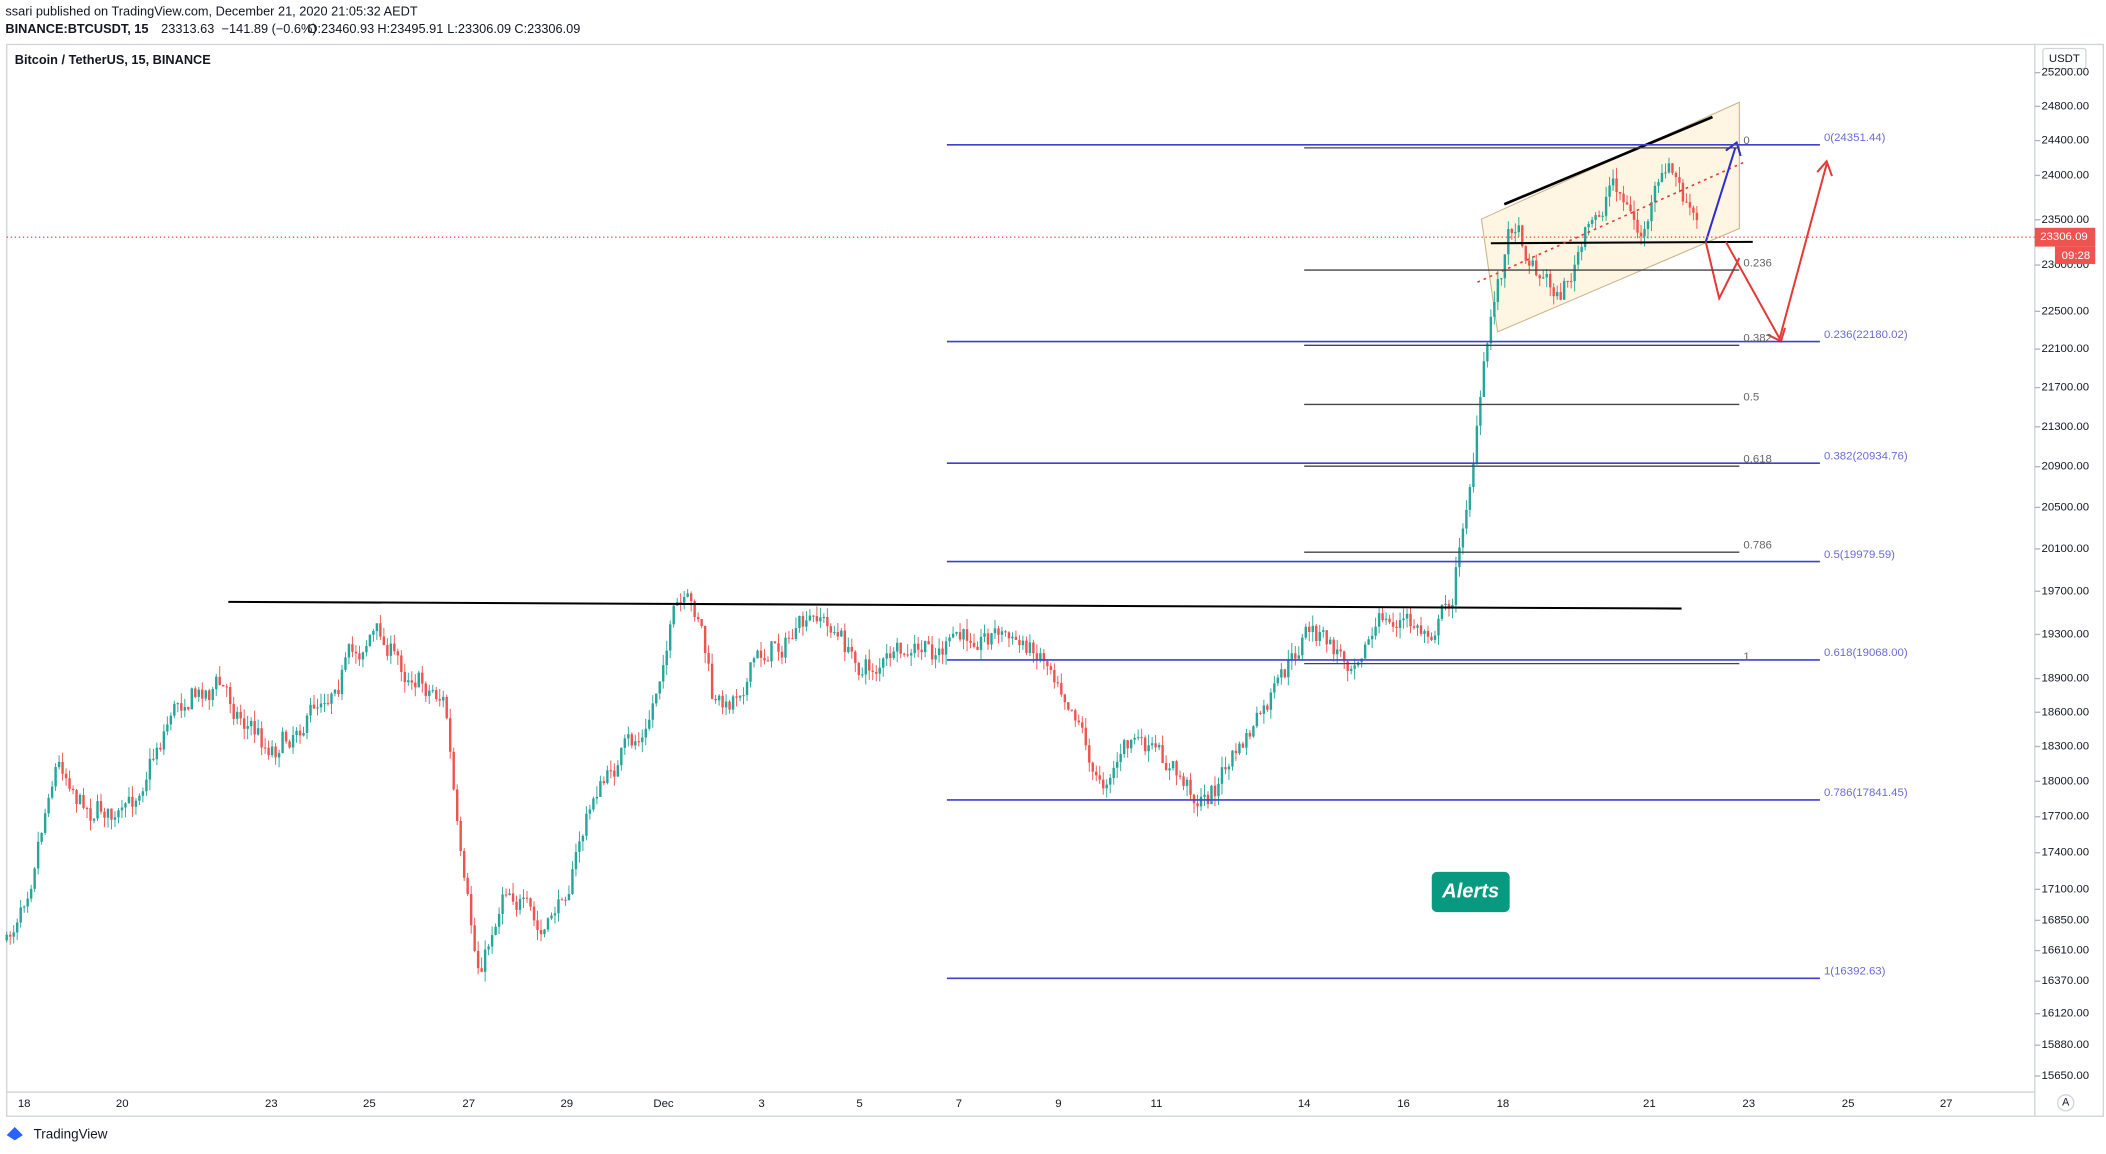 Image resolution: width=2106 pixels, height=1154 pixels. Describe the element at coordinates (2066, 1076) in the screenshot. I see `price-tick-label: 15650.00` at that location.